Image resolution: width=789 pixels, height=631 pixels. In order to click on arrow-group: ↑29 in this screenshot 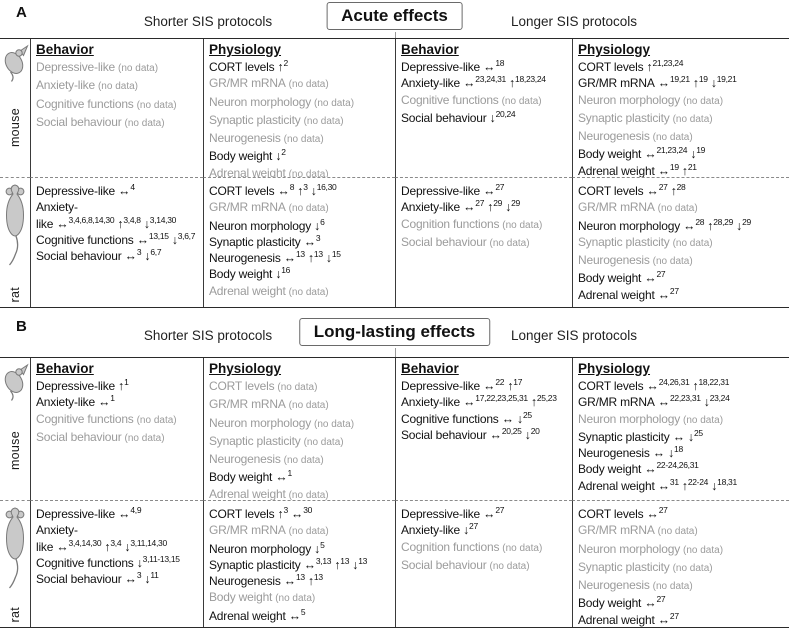, I will do `click(494, 206)`.